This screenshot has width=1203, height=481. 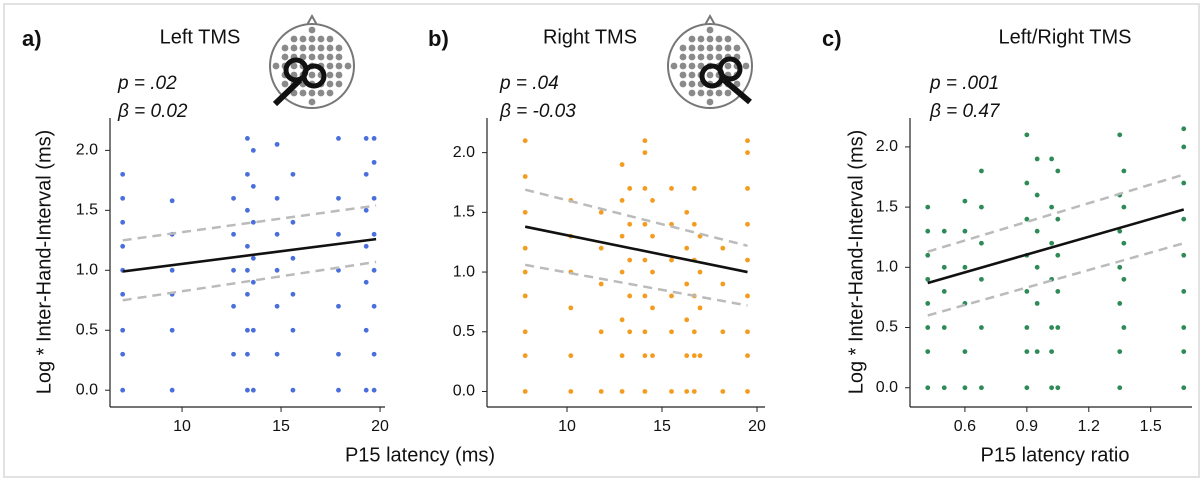 I want to click on x-tick-label: 15, so click(x=662, y=426).